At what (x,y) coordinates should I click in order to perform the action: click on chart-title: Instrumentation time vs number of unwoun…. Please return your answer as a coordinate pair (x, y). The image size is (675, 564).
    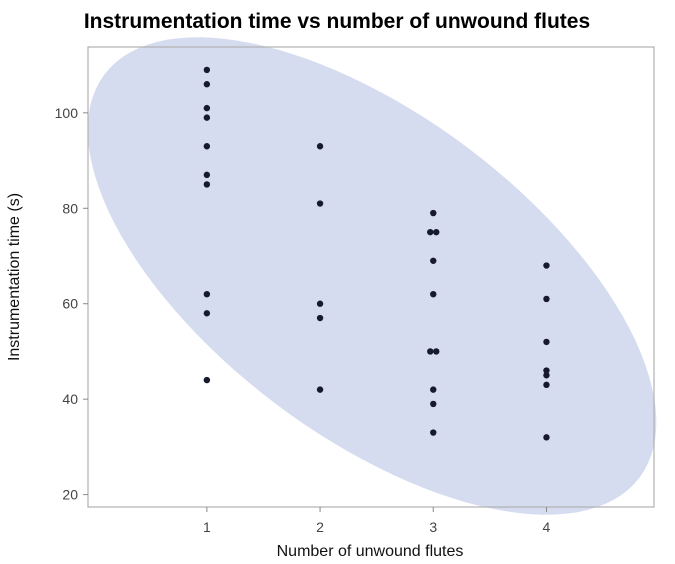
    Looking at the image, I should click on (337, 21).